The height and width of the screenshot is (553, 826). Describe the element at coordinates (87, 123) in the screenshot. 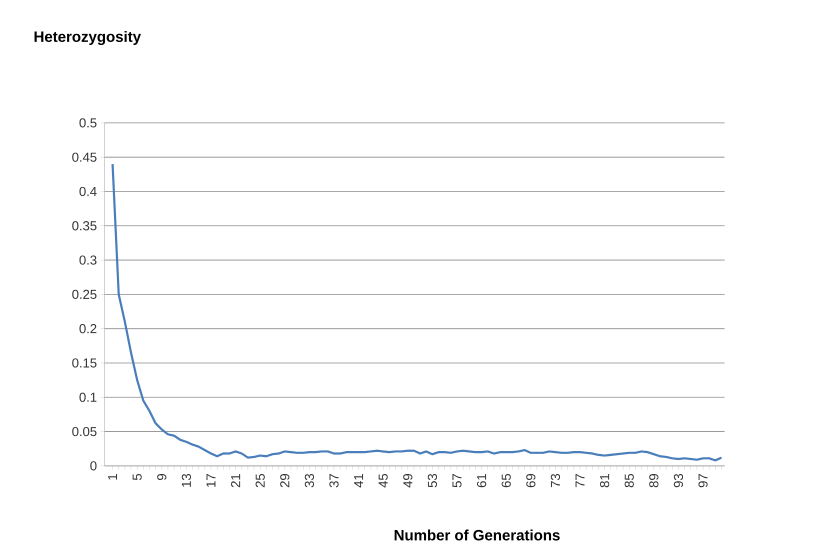

I see `y-tick-label: 0.5` at that location.